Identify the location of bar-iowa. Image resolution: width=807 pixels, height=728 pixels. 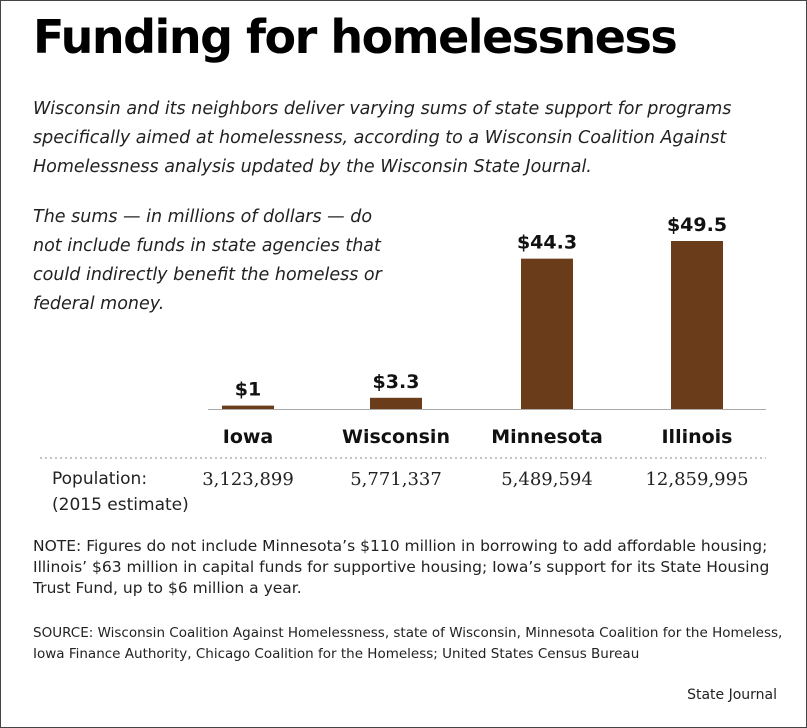
(248, 407).